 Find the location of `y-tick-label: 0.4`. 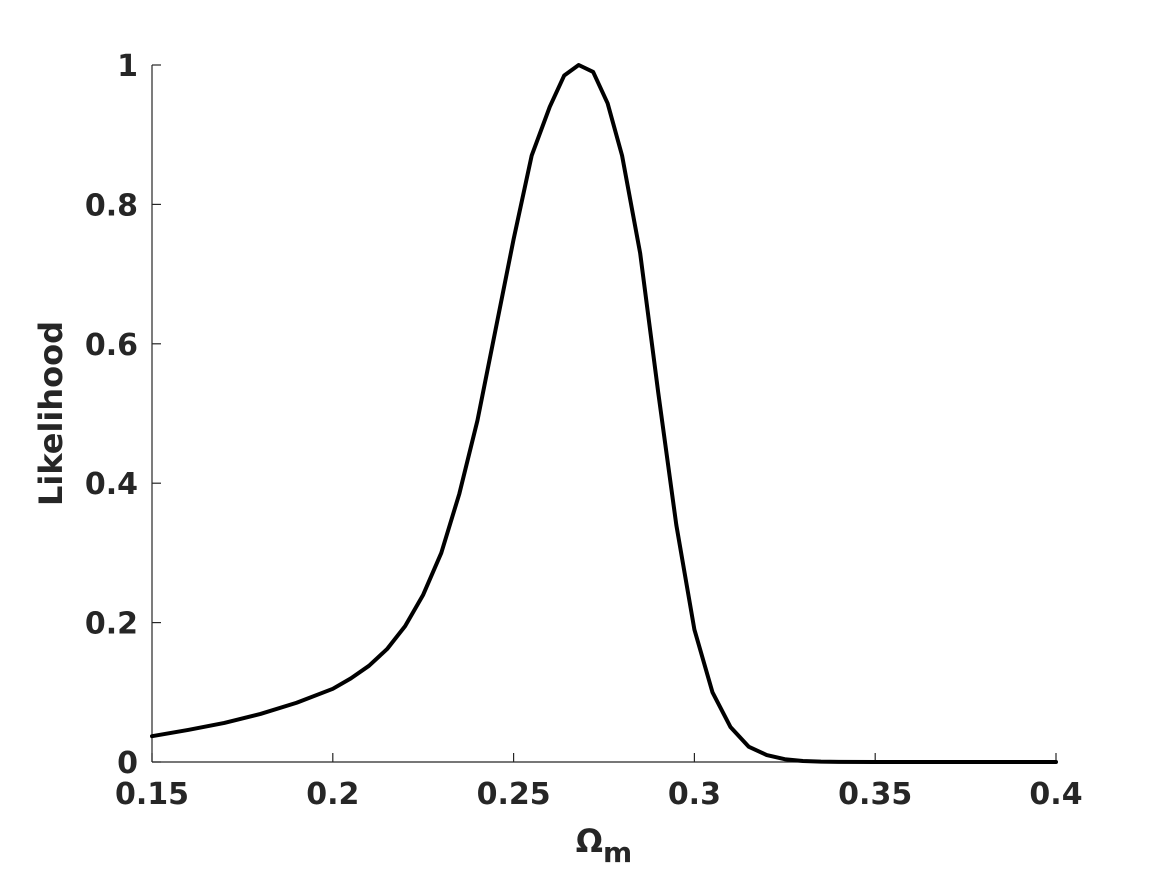

y-tick-label: 0.4 is located at coordinates (111, 484).